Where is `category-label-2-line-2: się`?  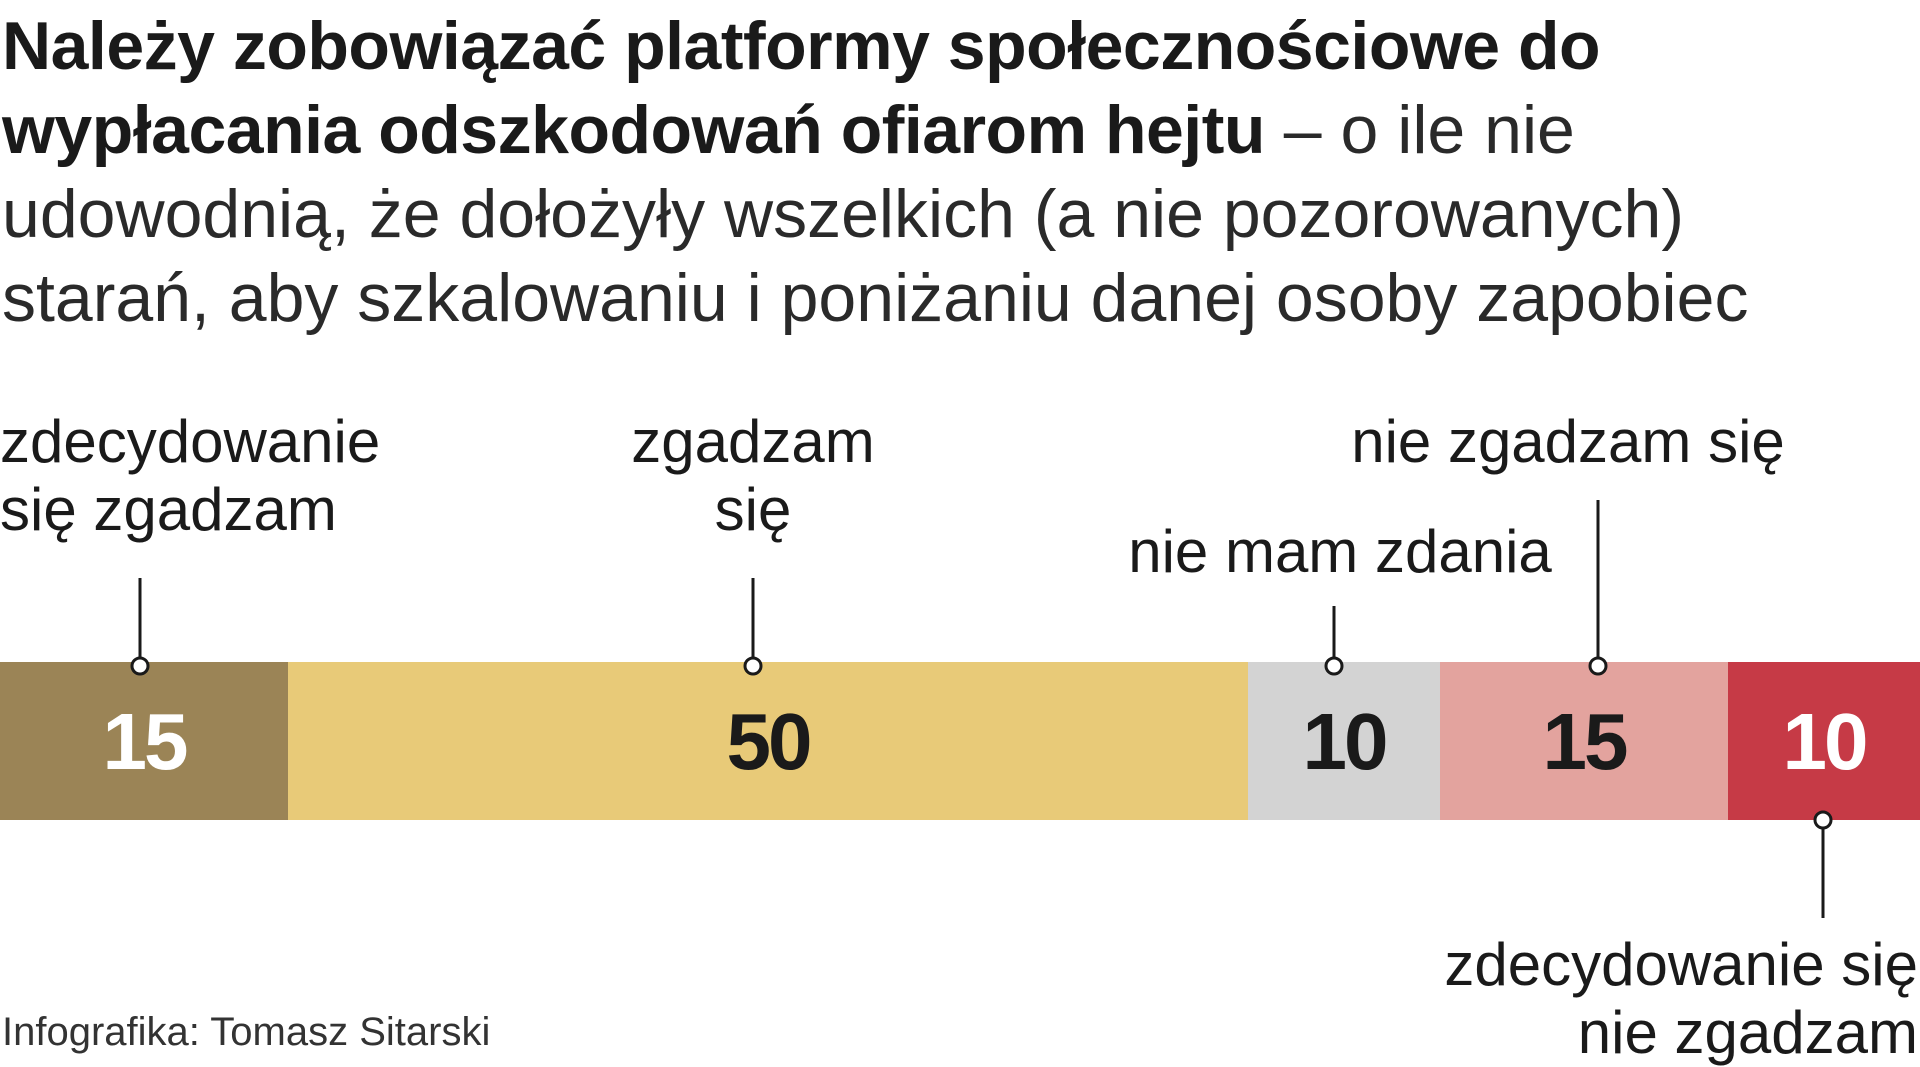 category-label-2-line-2: się is located at coordinates (753, 509).